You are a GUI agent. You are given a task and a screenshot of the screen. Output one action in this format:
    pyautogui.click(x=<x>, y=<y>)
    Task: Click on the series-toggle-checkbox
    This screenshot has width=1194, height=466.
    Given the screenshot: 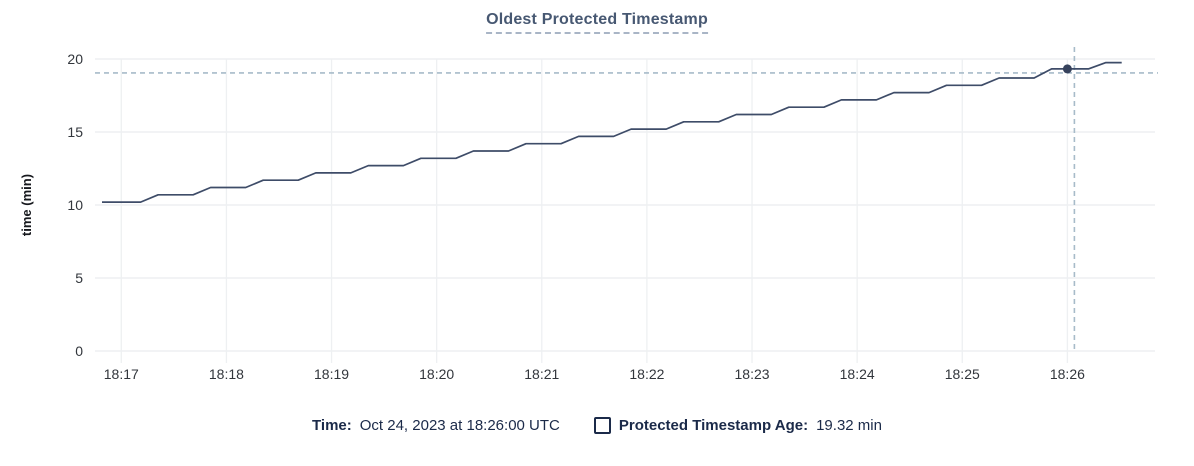 What is the action you would take?
    pyautogui.click(x=602, y=425)
    